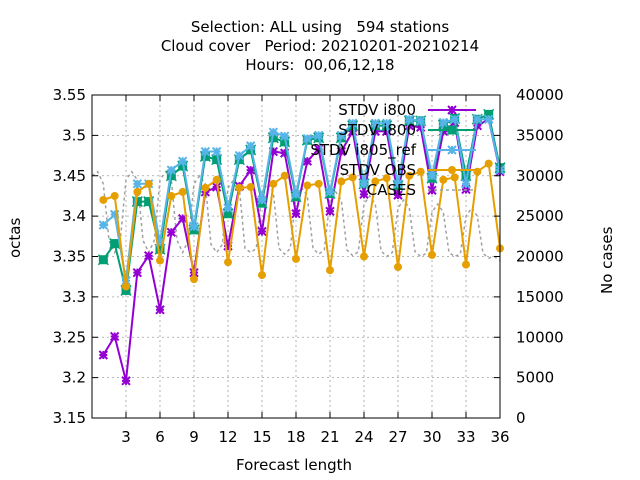 Image resolution: width=640 pixels, height=480 pixels. I want to click on y-tick-label: 3.45, so click(69, 176).